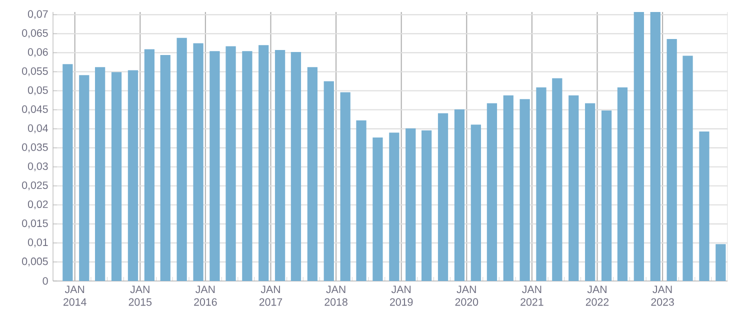 The height and width of the screenshot is (313, 751). Describe the element at coordinates (45, 281) in the screenshot. I see `y-tick-label: 0` at that location.